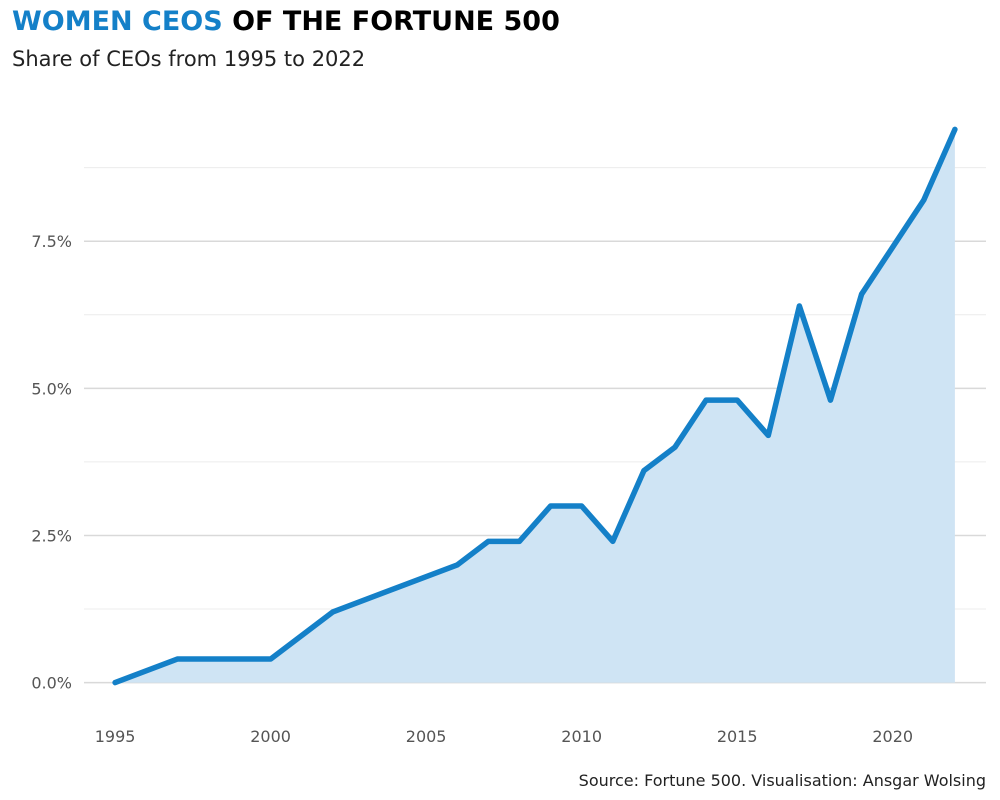 Image resolution: width=1000 pixels, height=800 pixels. What do you see at coordinates (117, 21) in the screenshot?
I see `title-accent: WOMEN CEOS` at bounding box center [117, 21].